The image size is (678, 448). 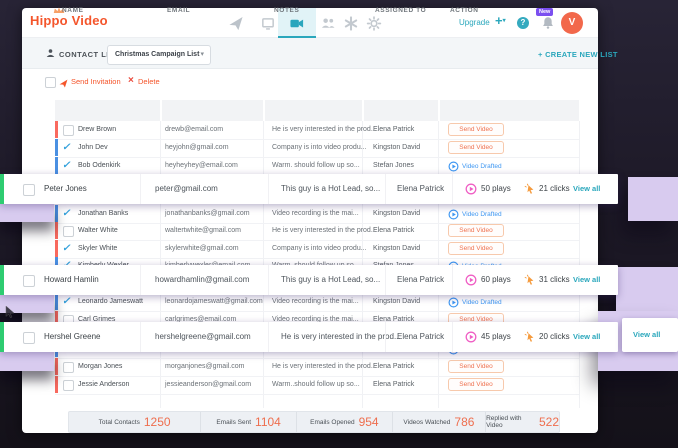 What do you see at coordinates (93, 147) in the screenshot?
I see `contact-name: John Dev` at bounding box center [93, 147].